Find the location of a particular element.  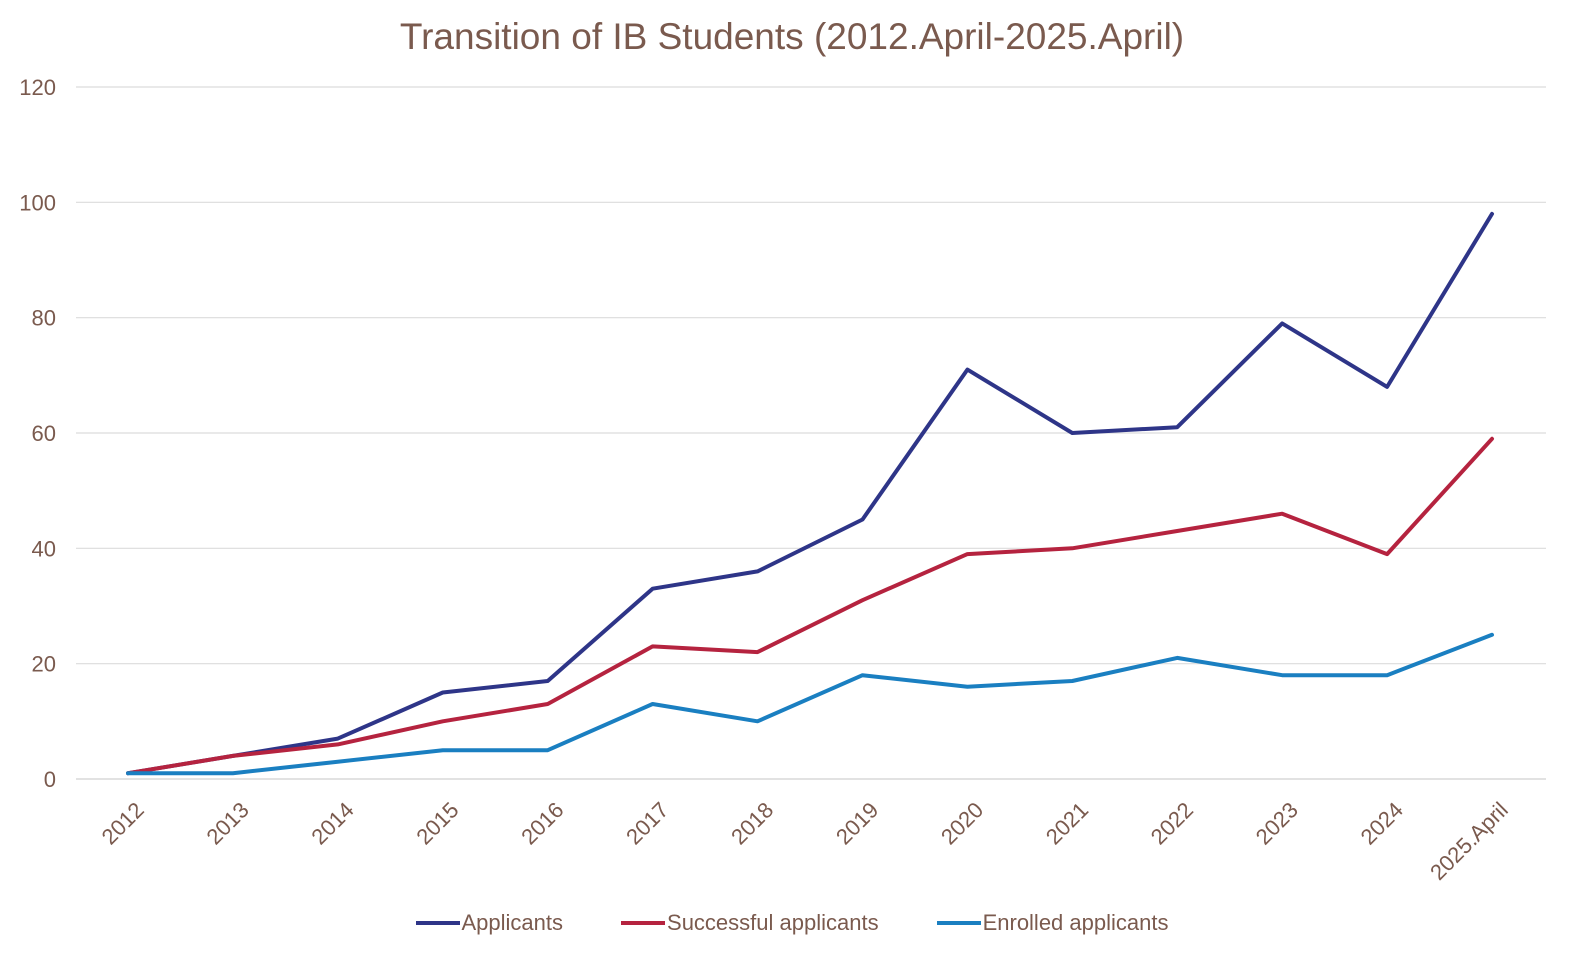

x-tick-label: 2018 is located at coordinates (752, 823).